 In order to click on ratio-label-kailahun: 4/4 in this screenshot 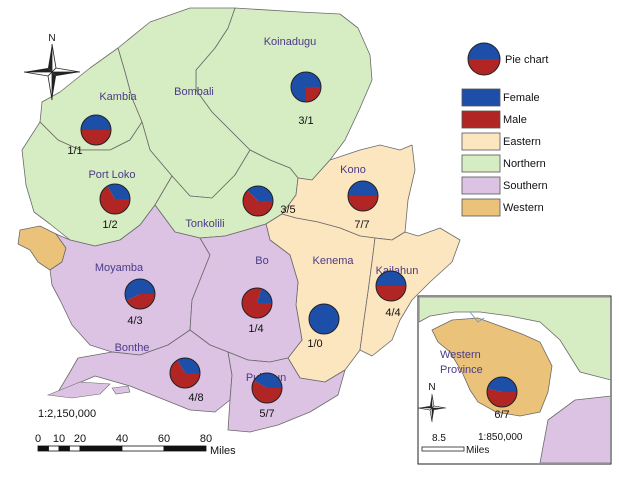, I will do `click(392, 313)`.